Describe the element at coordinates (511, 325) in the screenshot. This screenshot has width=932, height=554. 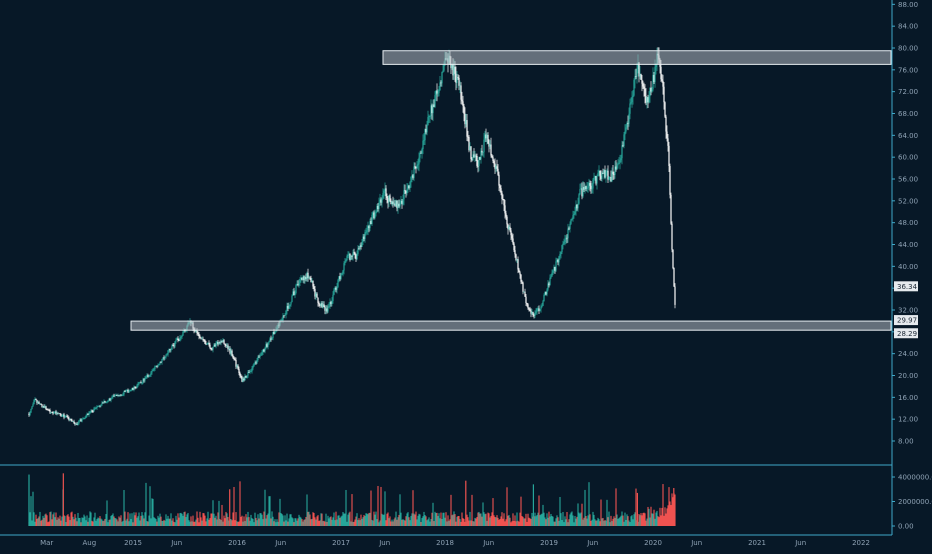
I see `support-zone` at that location.